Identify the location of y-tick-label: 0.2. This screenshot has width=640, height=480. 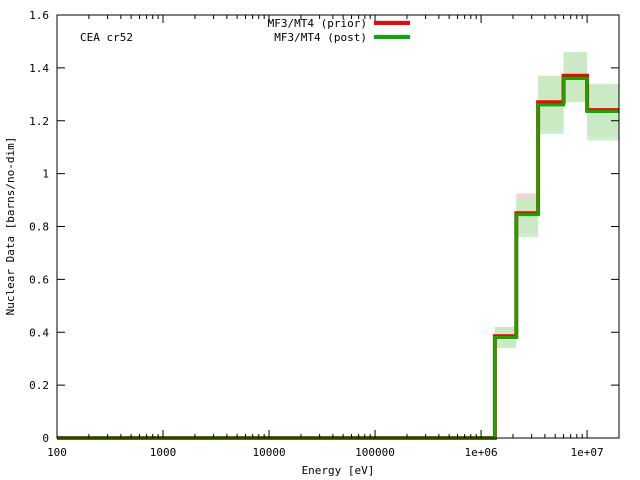
(39, 385).